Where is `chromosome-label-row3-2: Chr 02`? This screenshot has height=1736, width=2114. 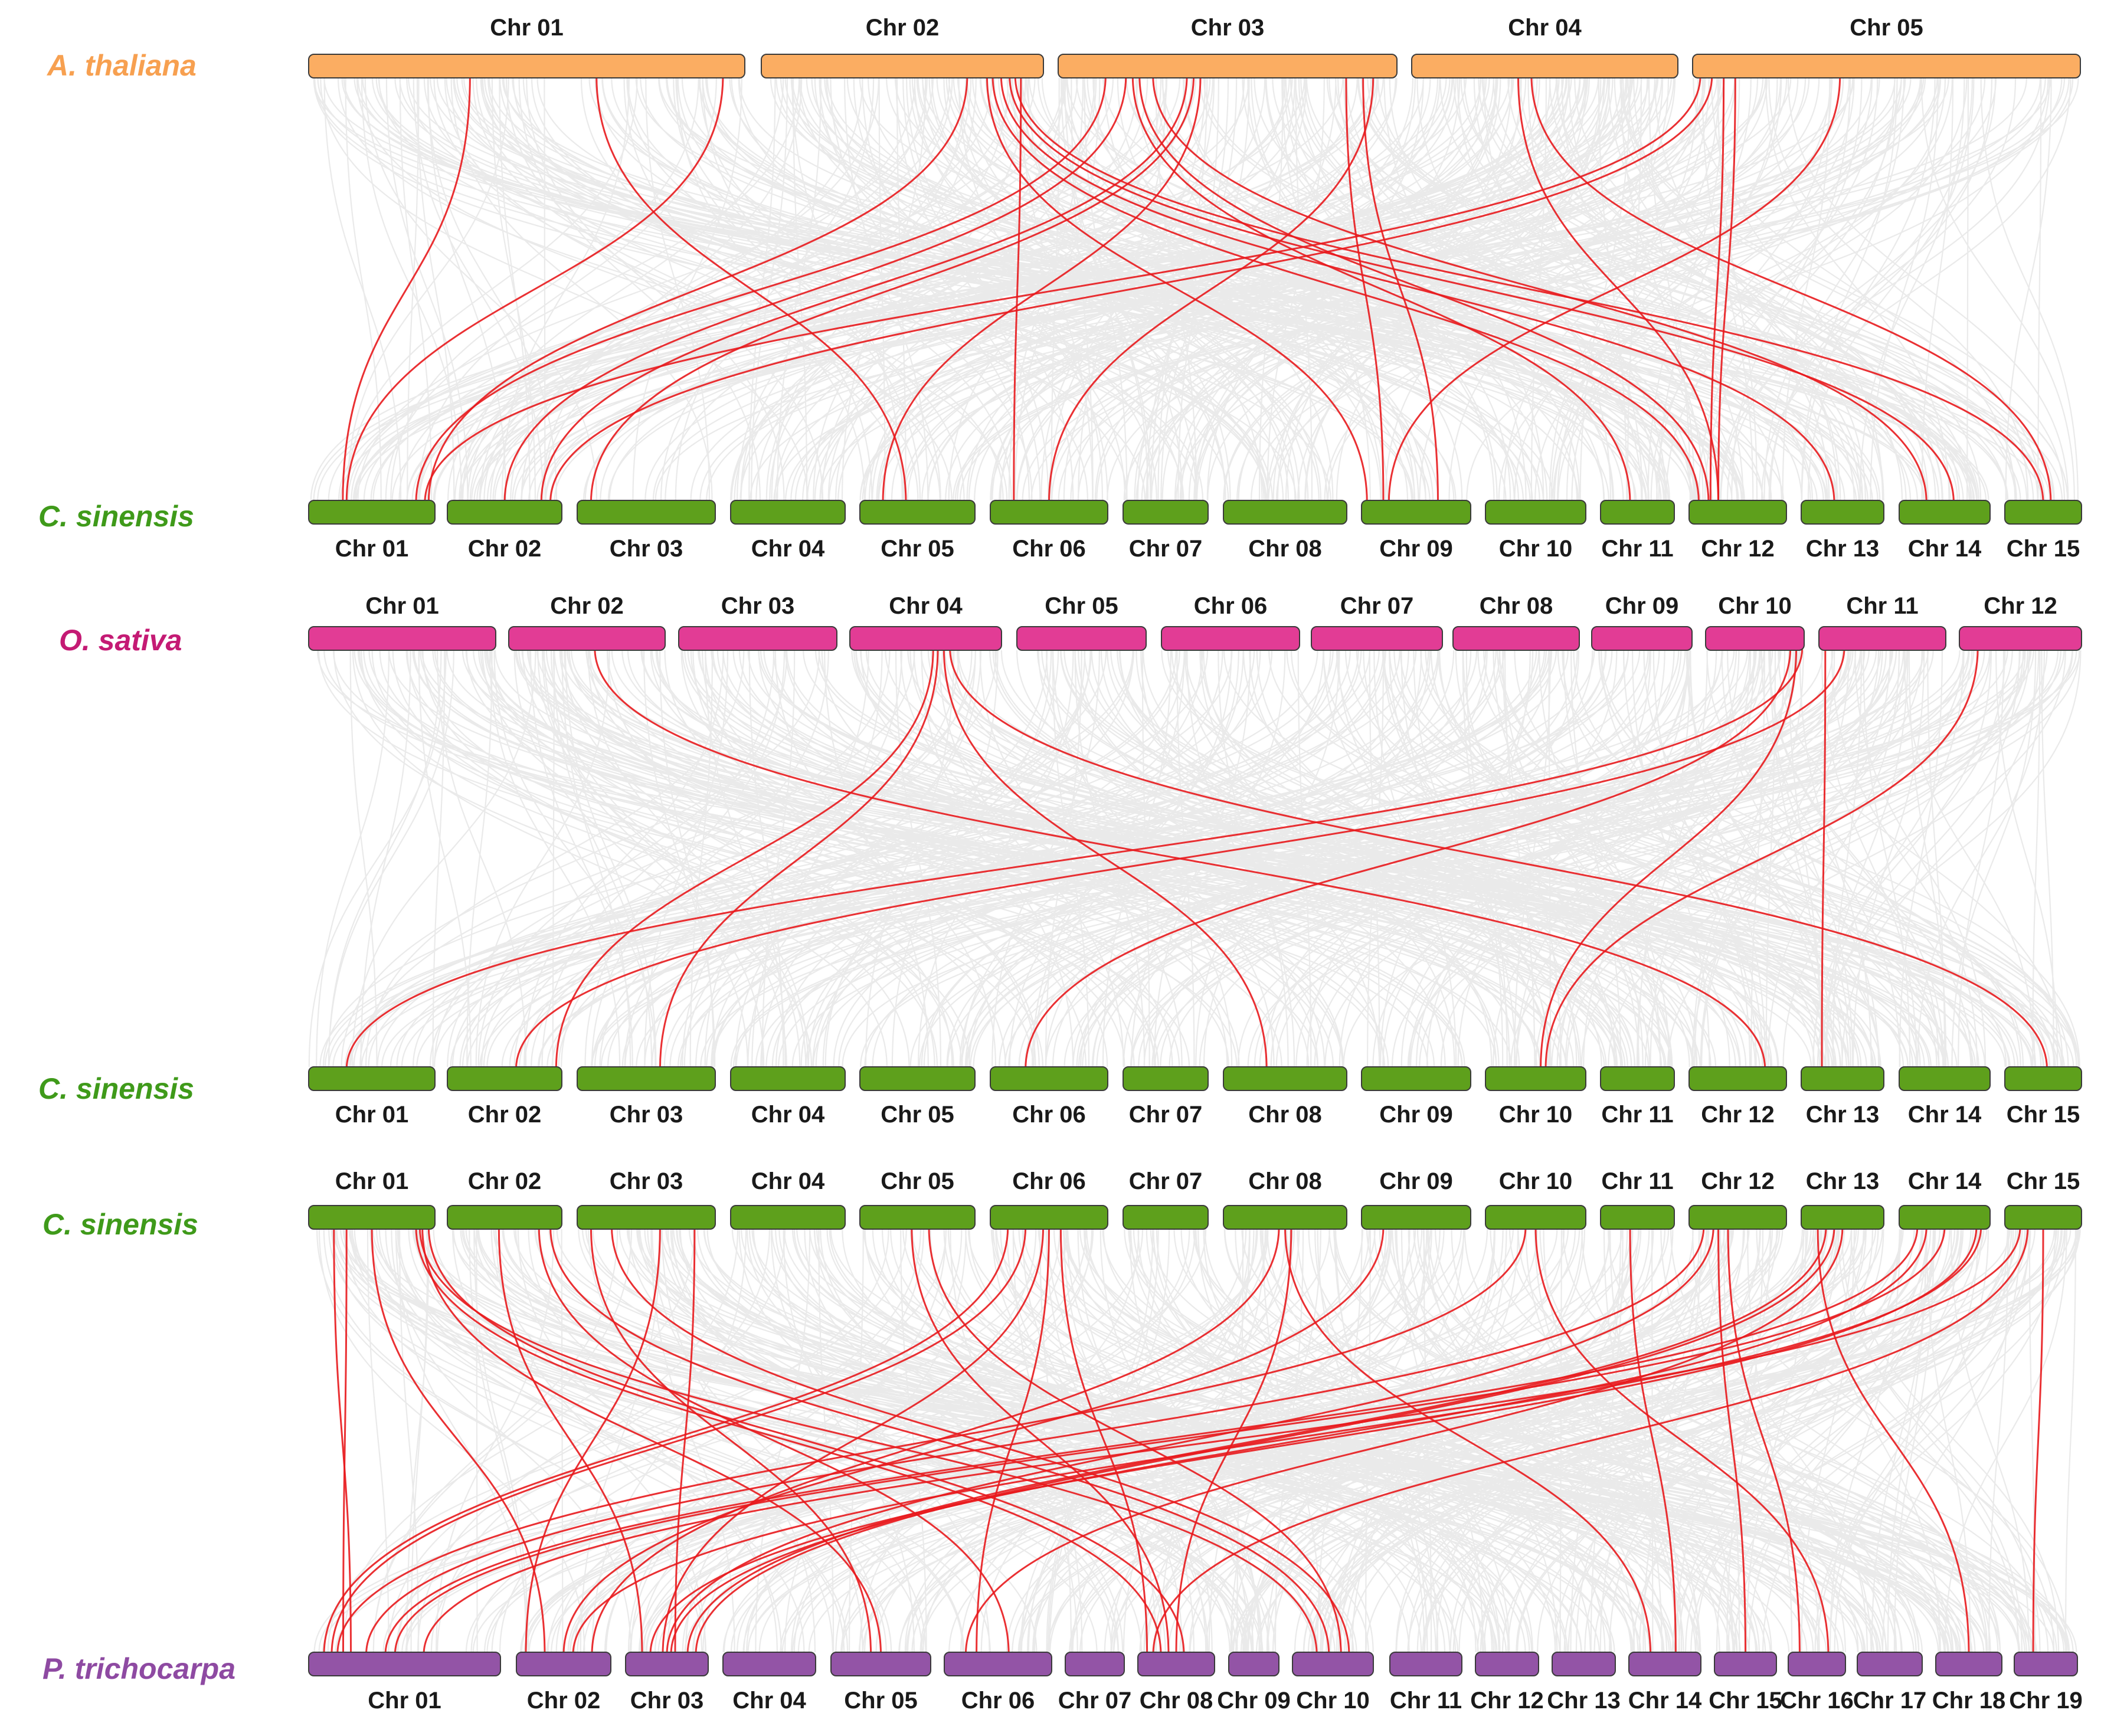
chromosome-label-row3-2: Chr 02 is located at coordinates (587, 606).